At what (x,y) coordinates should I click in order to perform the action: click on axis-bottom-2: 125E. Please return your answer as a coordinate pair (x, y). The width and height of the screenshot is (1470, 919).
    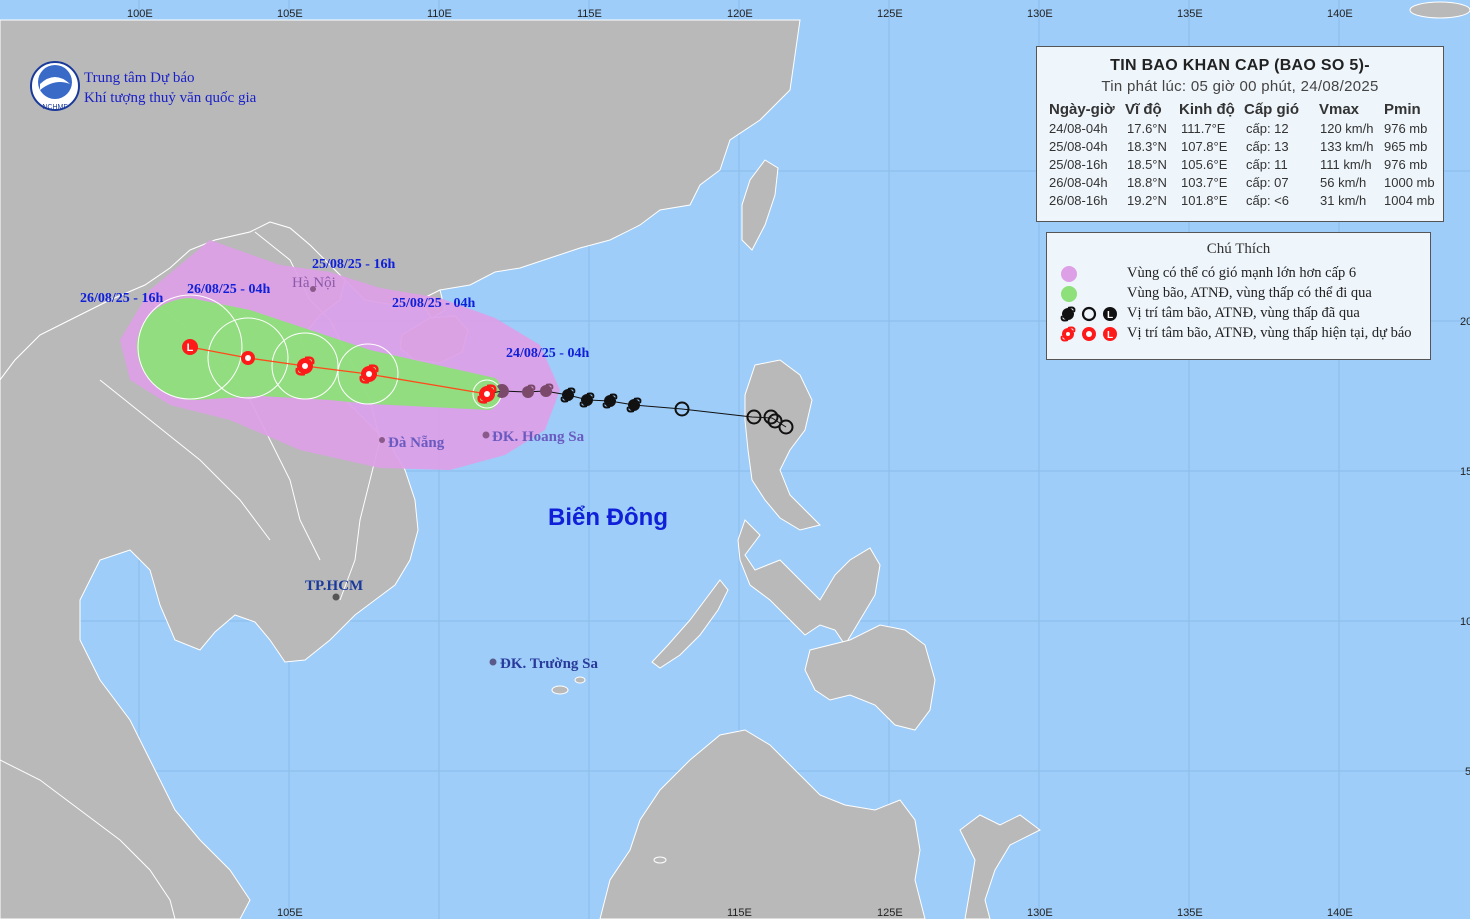
    Looking at the image, I should click on (890, 913).